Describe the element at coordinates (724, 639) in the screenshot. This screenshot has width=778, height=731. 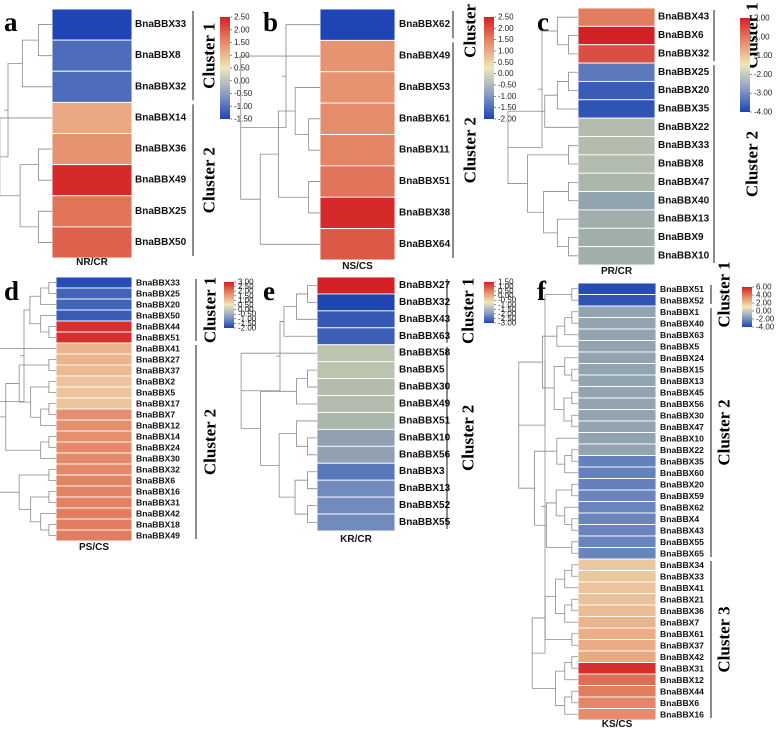
I see `cluster-label: Cluster 3` at that location.